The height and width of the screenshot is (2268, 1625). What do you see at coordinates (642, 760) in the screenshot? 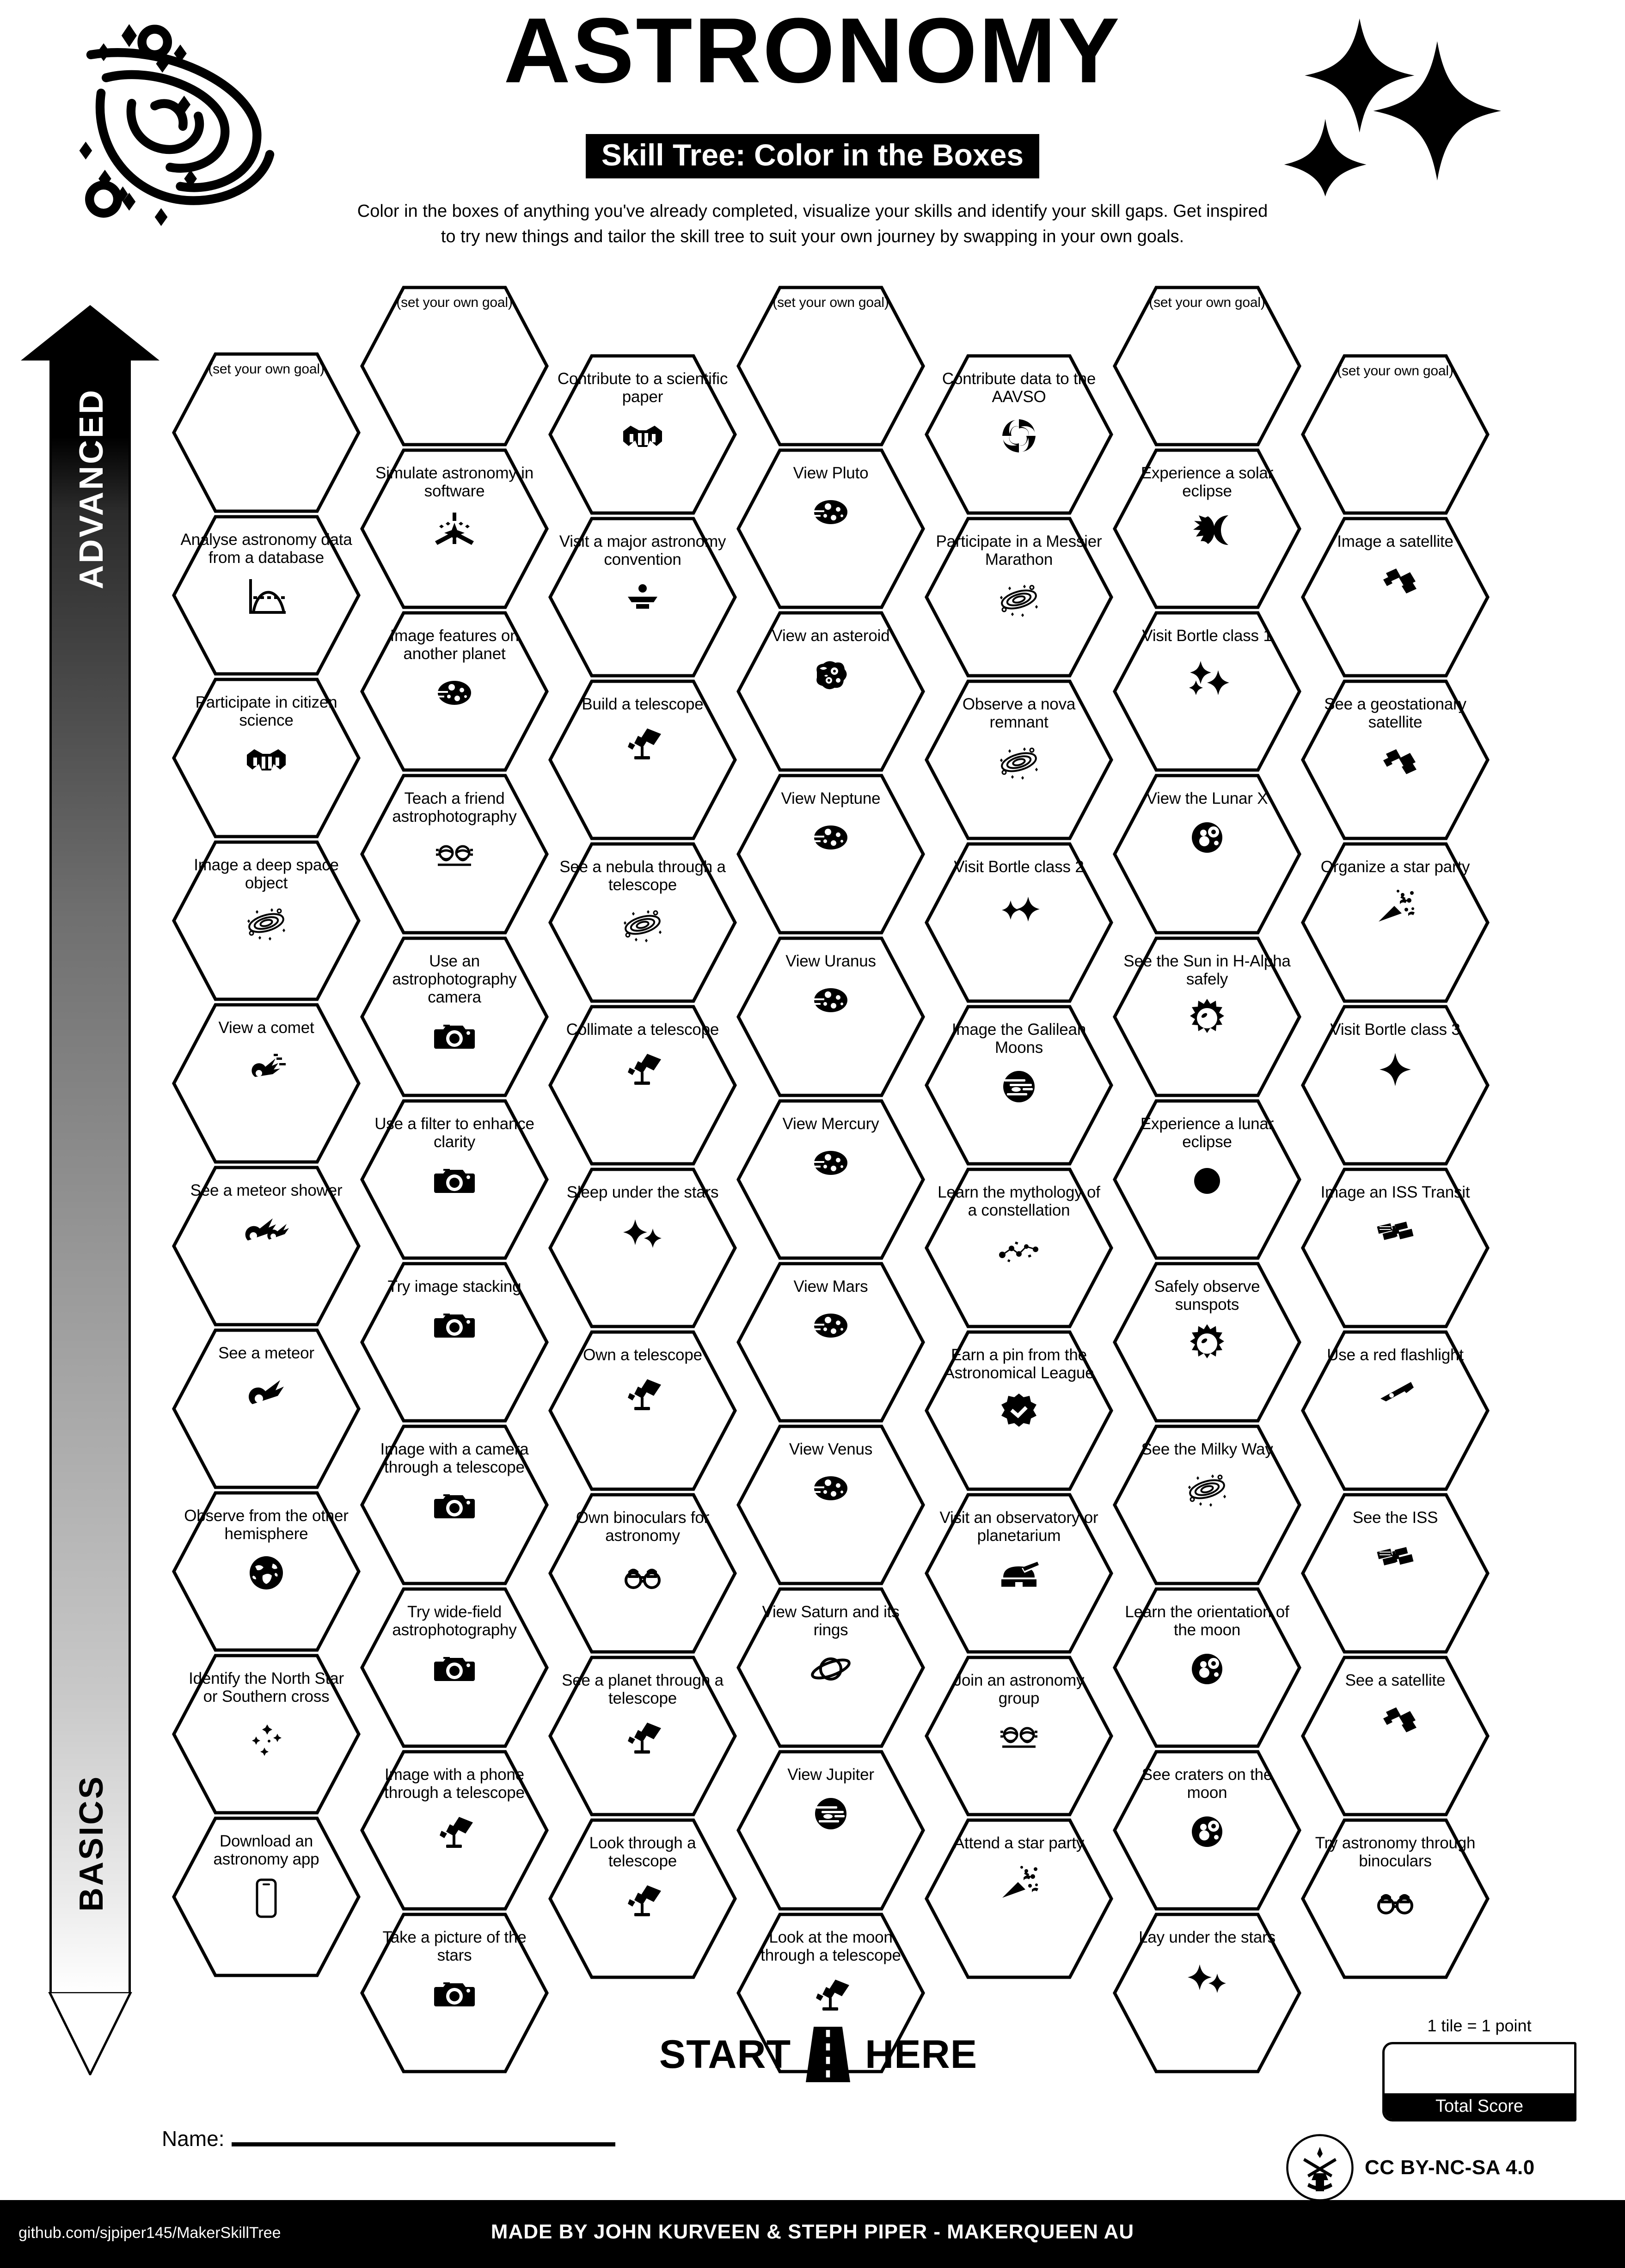
I see `skill-tile: Build a telescope` at bounding box center [642, 760].